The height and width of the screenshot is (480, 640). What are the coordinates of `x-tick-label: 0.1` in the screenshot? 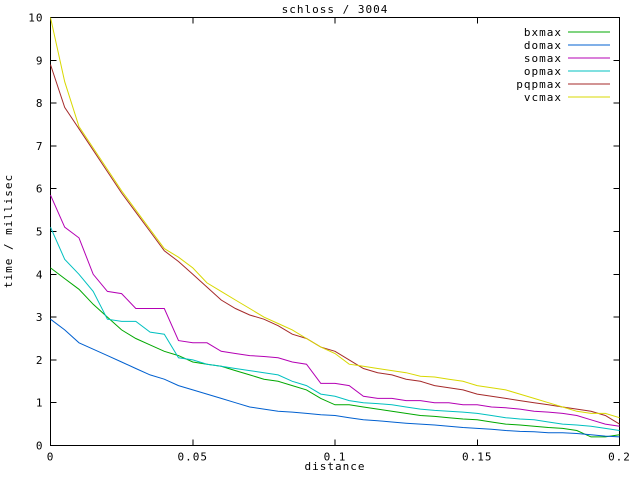 It's located at (335, 457).